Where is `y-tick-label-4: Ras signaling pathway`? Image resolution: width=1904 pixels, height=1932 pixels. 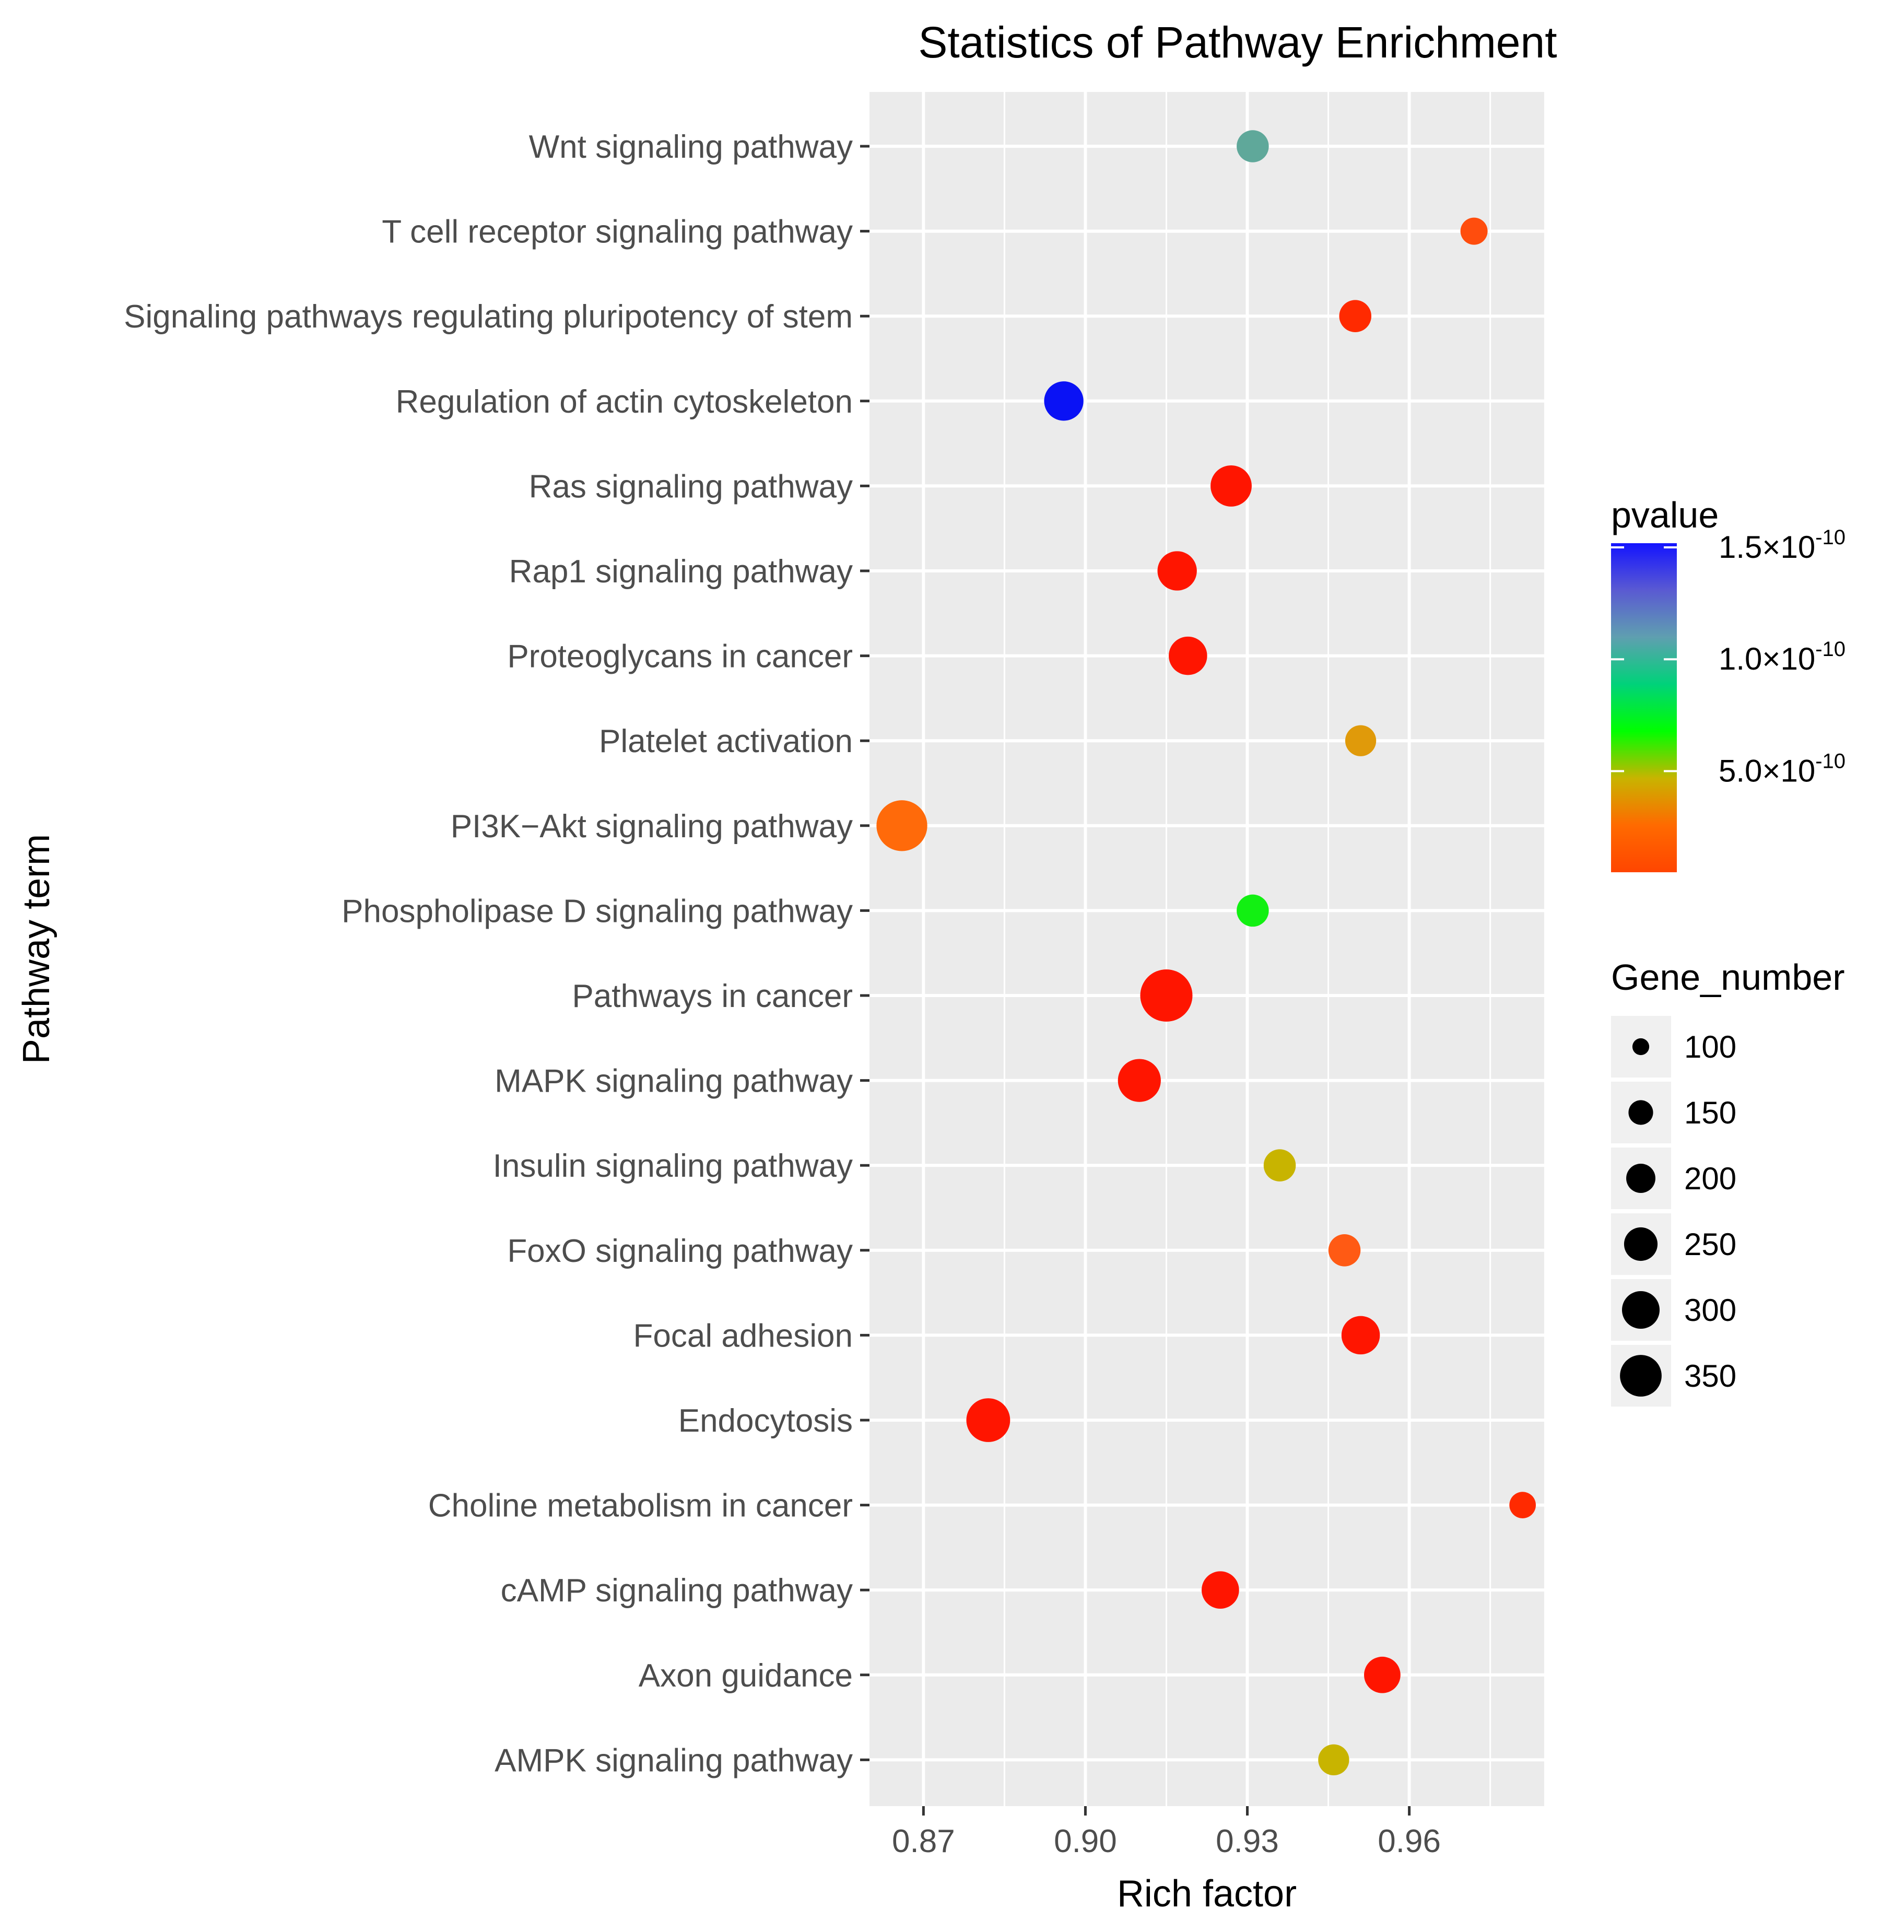 y-tick-label-4: Ras signaling pathway is located at coordinates (691, 487).